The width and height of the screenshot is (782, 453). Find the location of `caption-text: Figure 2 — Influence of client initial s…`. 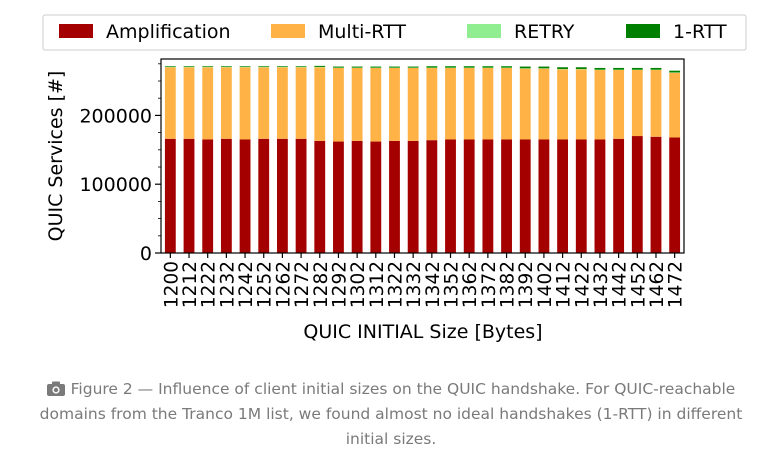

caption-text: Figure 2 — Influence of client initial s… is located at coordinates (391, 414).